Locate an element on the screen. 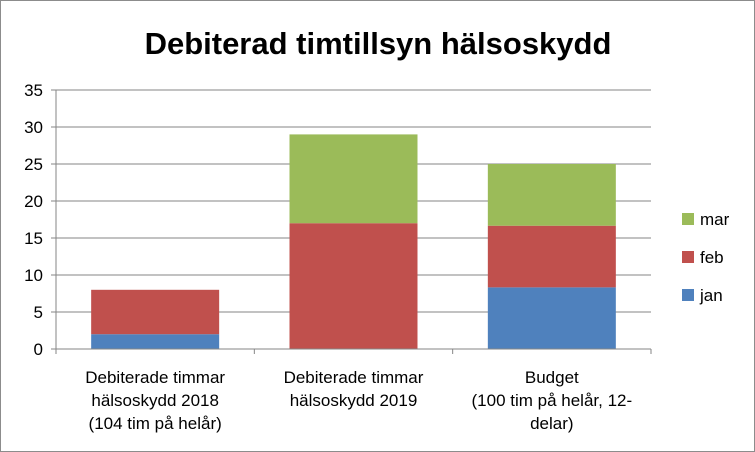  category-label: Budget is located at coordinates (552, 377).